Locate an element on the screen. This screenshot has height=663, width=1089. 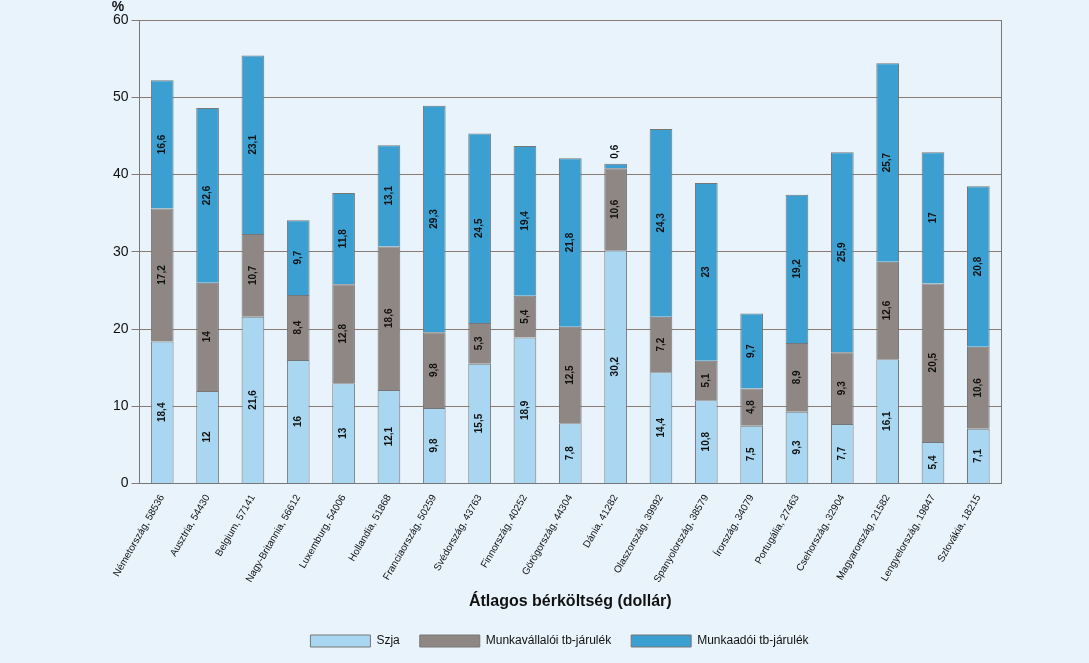
data-label: 18,6 is located at coordinates (388, 318).